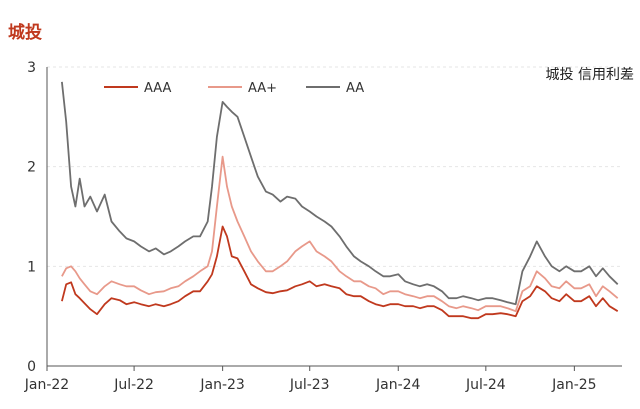 This screenshot has height=409, width=640. Describe the element at coordinates (25, 33) in the screenshot. I see `page-title: 城投` at that location.